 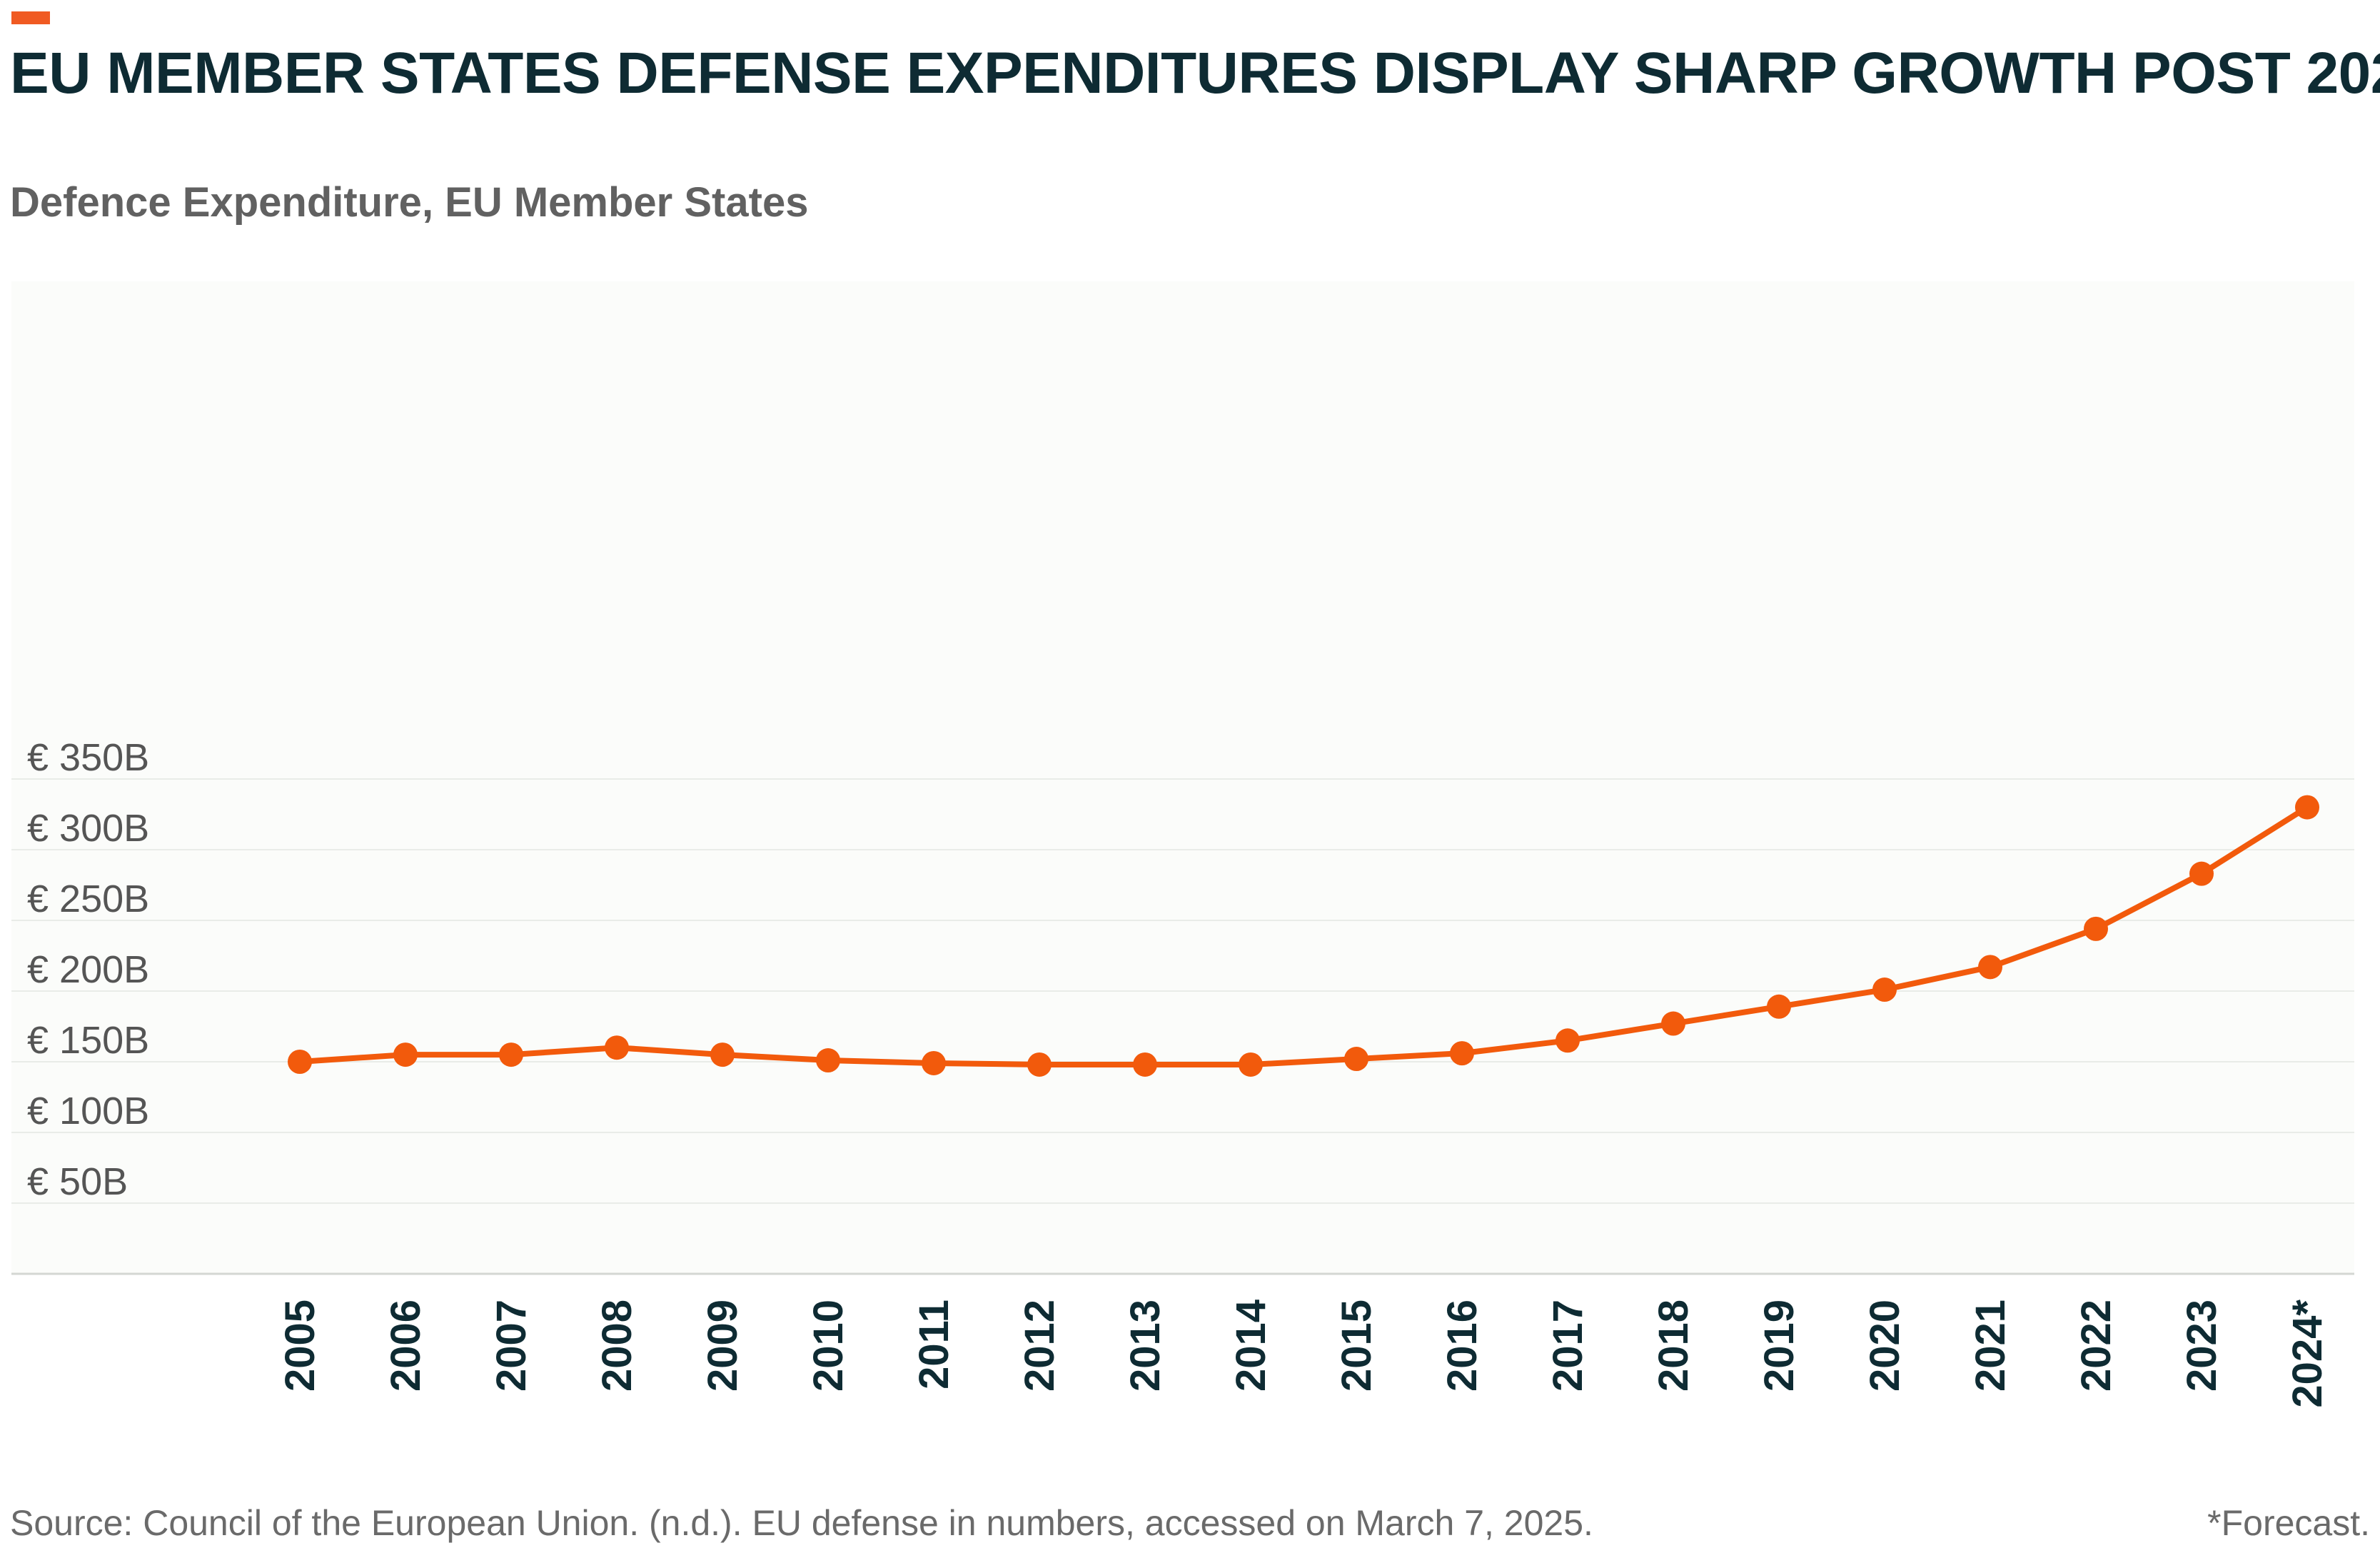 I want to click on y-tick-label: € 100B, so click(x=88, y=1111).